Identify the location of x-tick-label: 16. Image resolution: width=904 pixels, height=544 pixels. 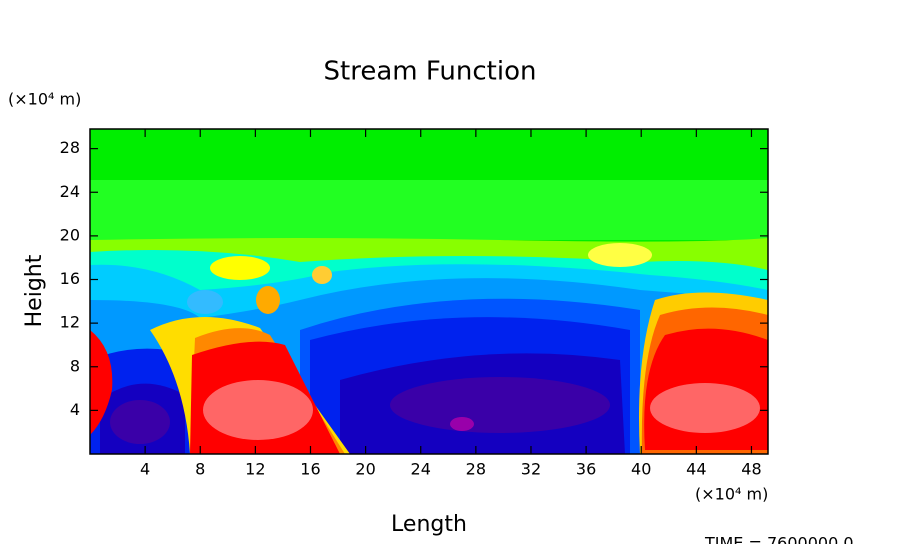
(310, 469).